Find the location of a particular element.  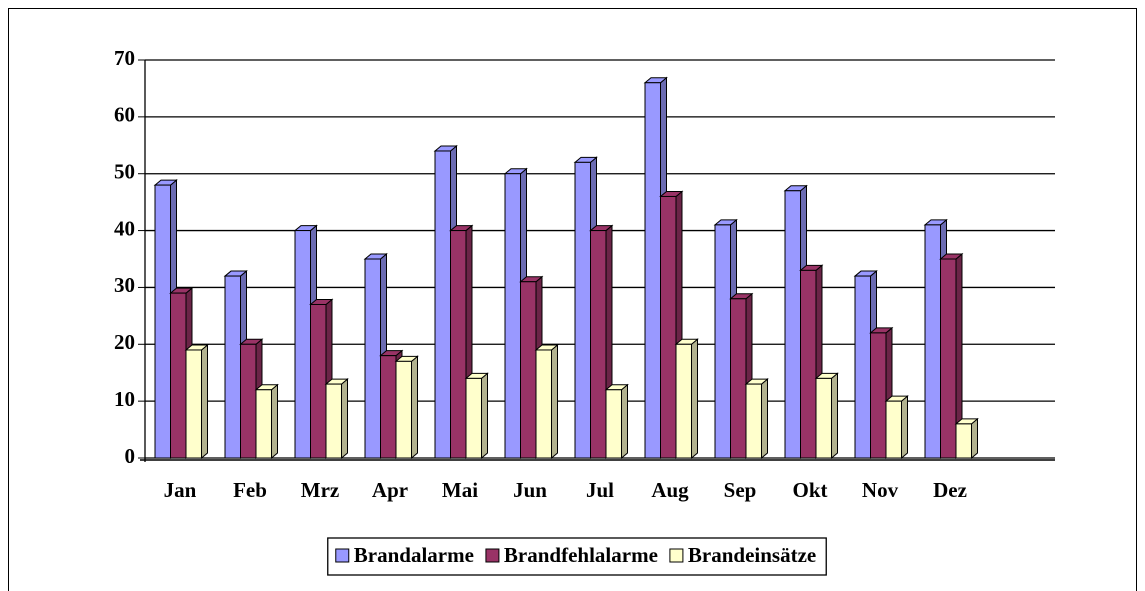

y-tick-label: 40 is located at coordinates (124, 228).